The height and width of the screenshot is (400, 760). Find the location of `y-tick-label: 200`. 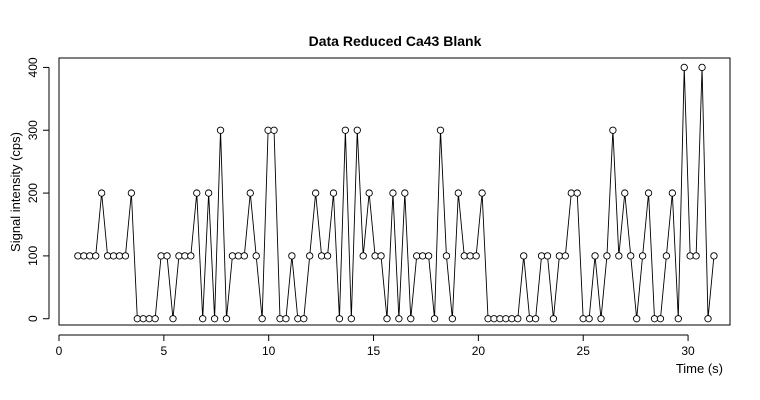

y-tick-label: 200 is located at coordinates (33, 193).